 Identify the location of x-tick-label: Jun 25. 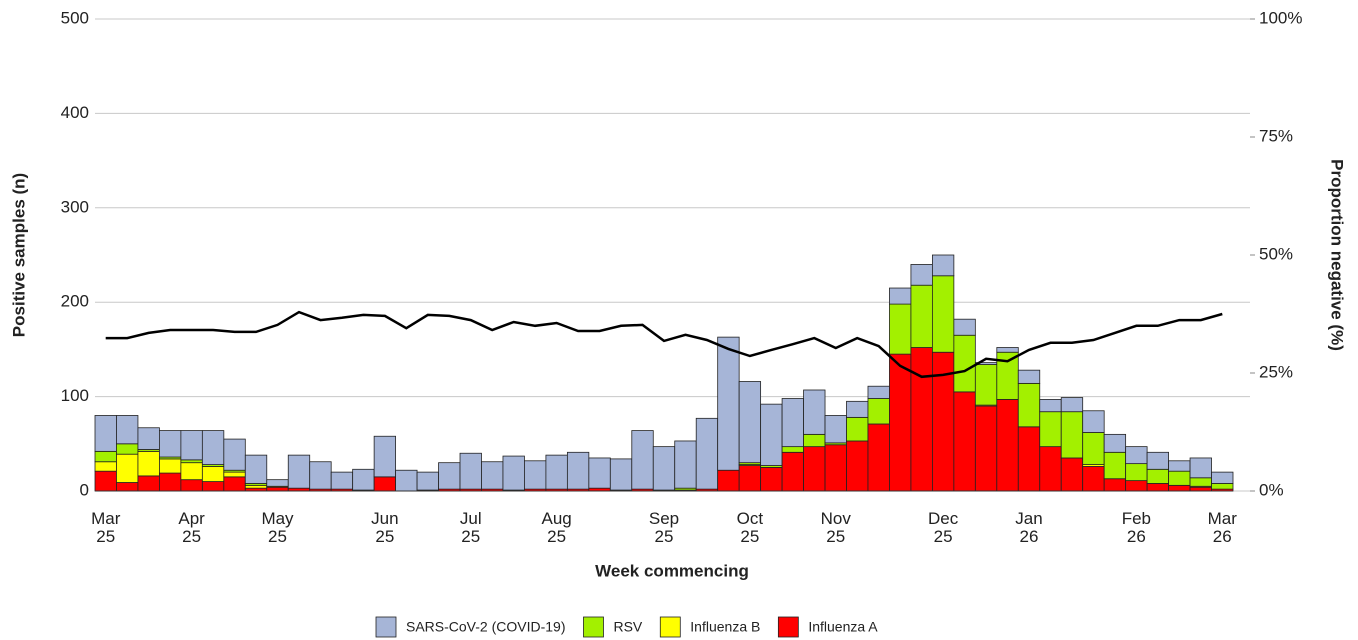
(385, 527).